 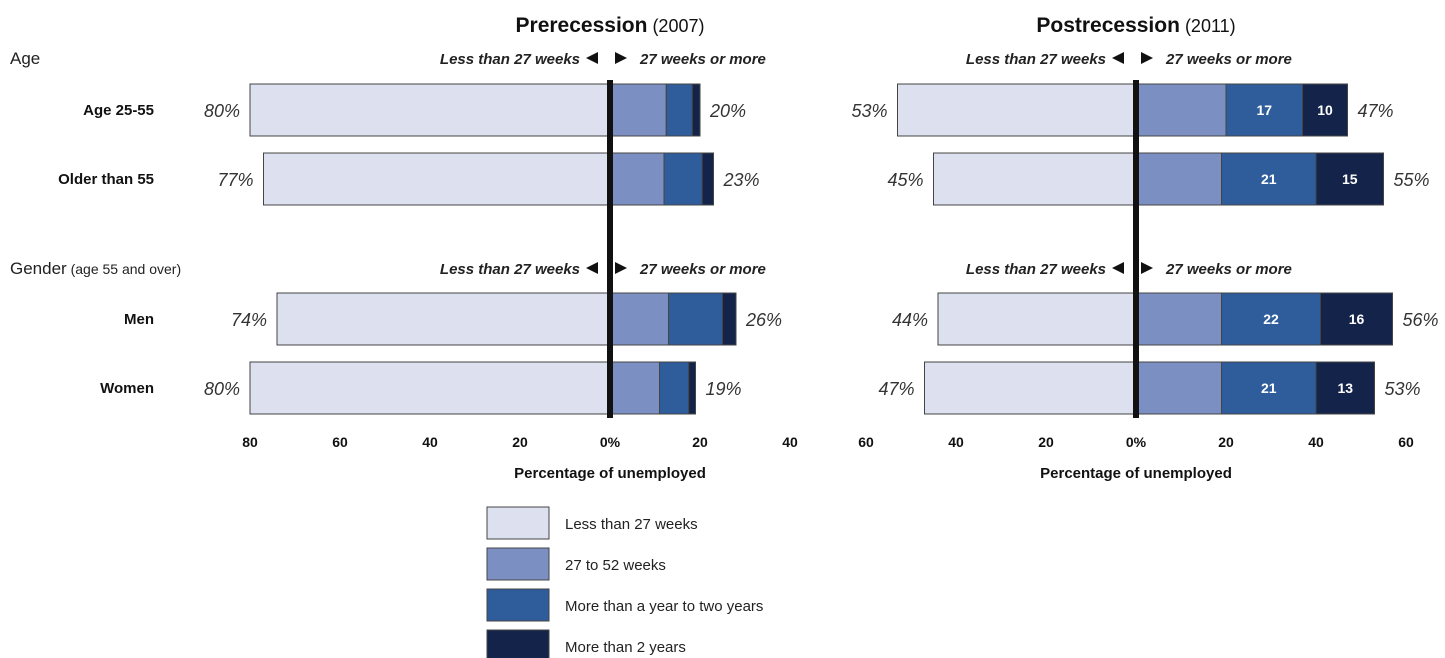 I want to click on right-percent-label: 23%, so click(x=741, y=180).